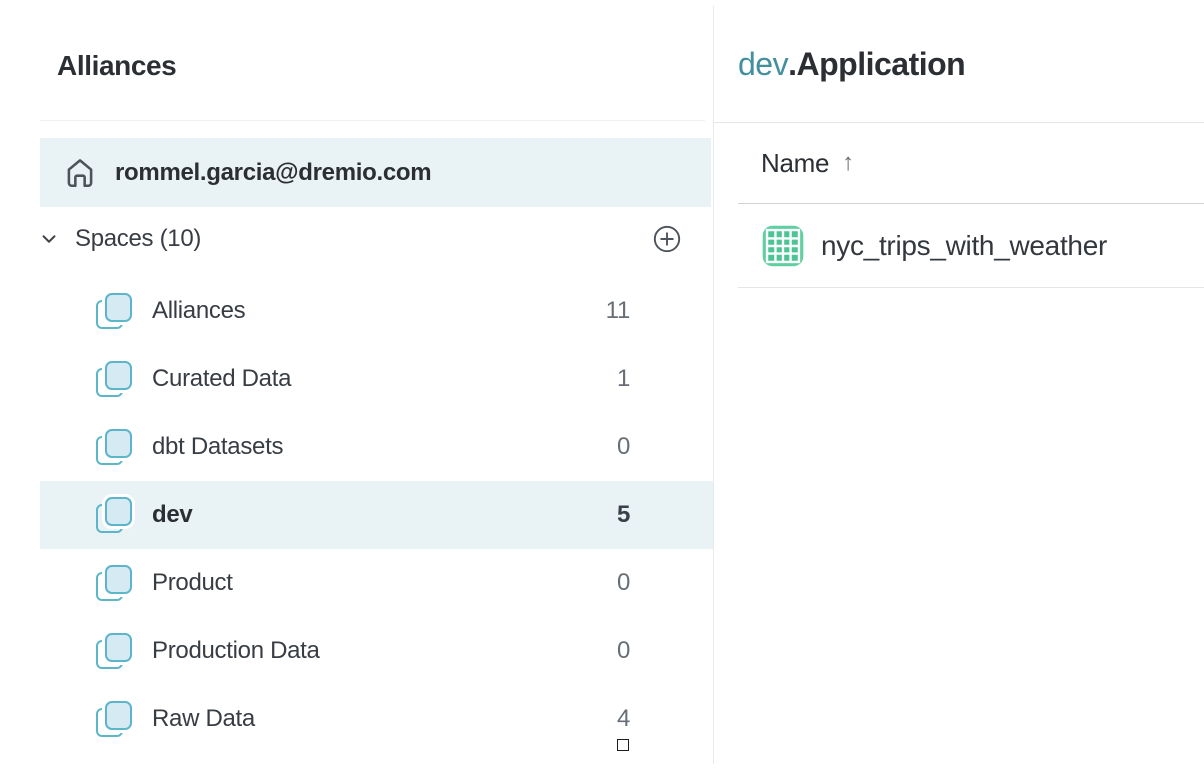 This screenshot has height=770, width=1204. I want to click on space-dataset-count: 5, so click(623, 514).